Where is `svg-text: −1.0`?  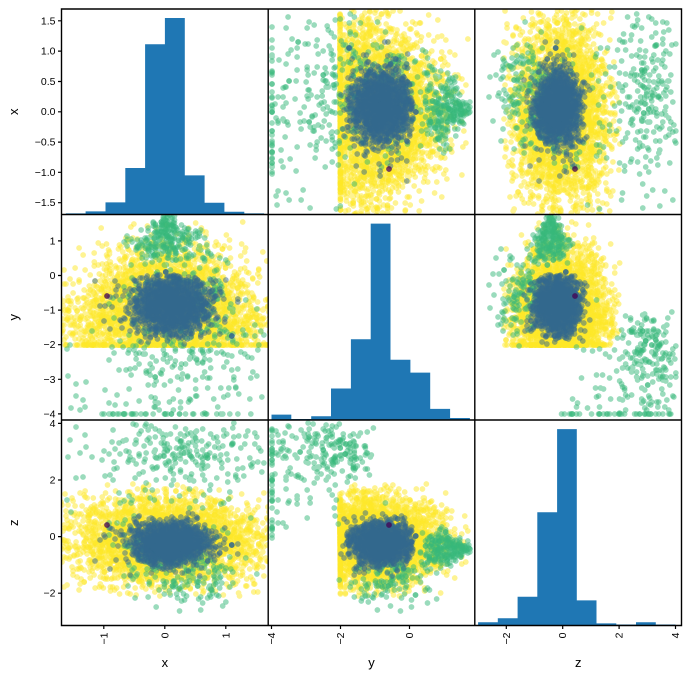
svg-text: −1.0 is located at coordinates (45, 173).